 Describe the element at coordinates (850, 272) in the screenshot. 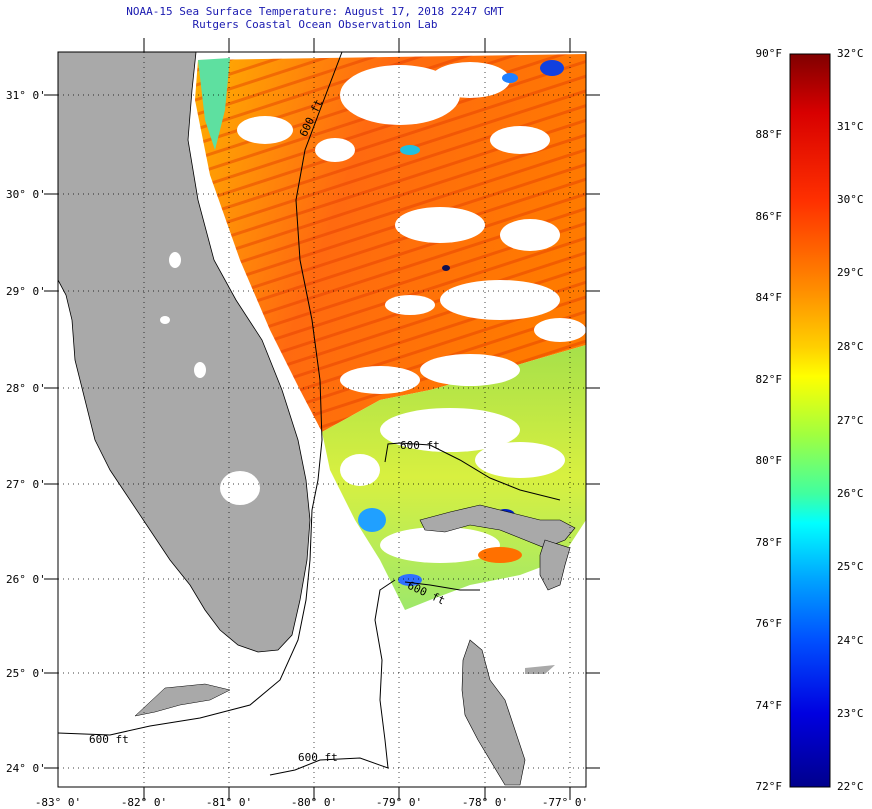

I see `c-tick: 29°C` at that location.